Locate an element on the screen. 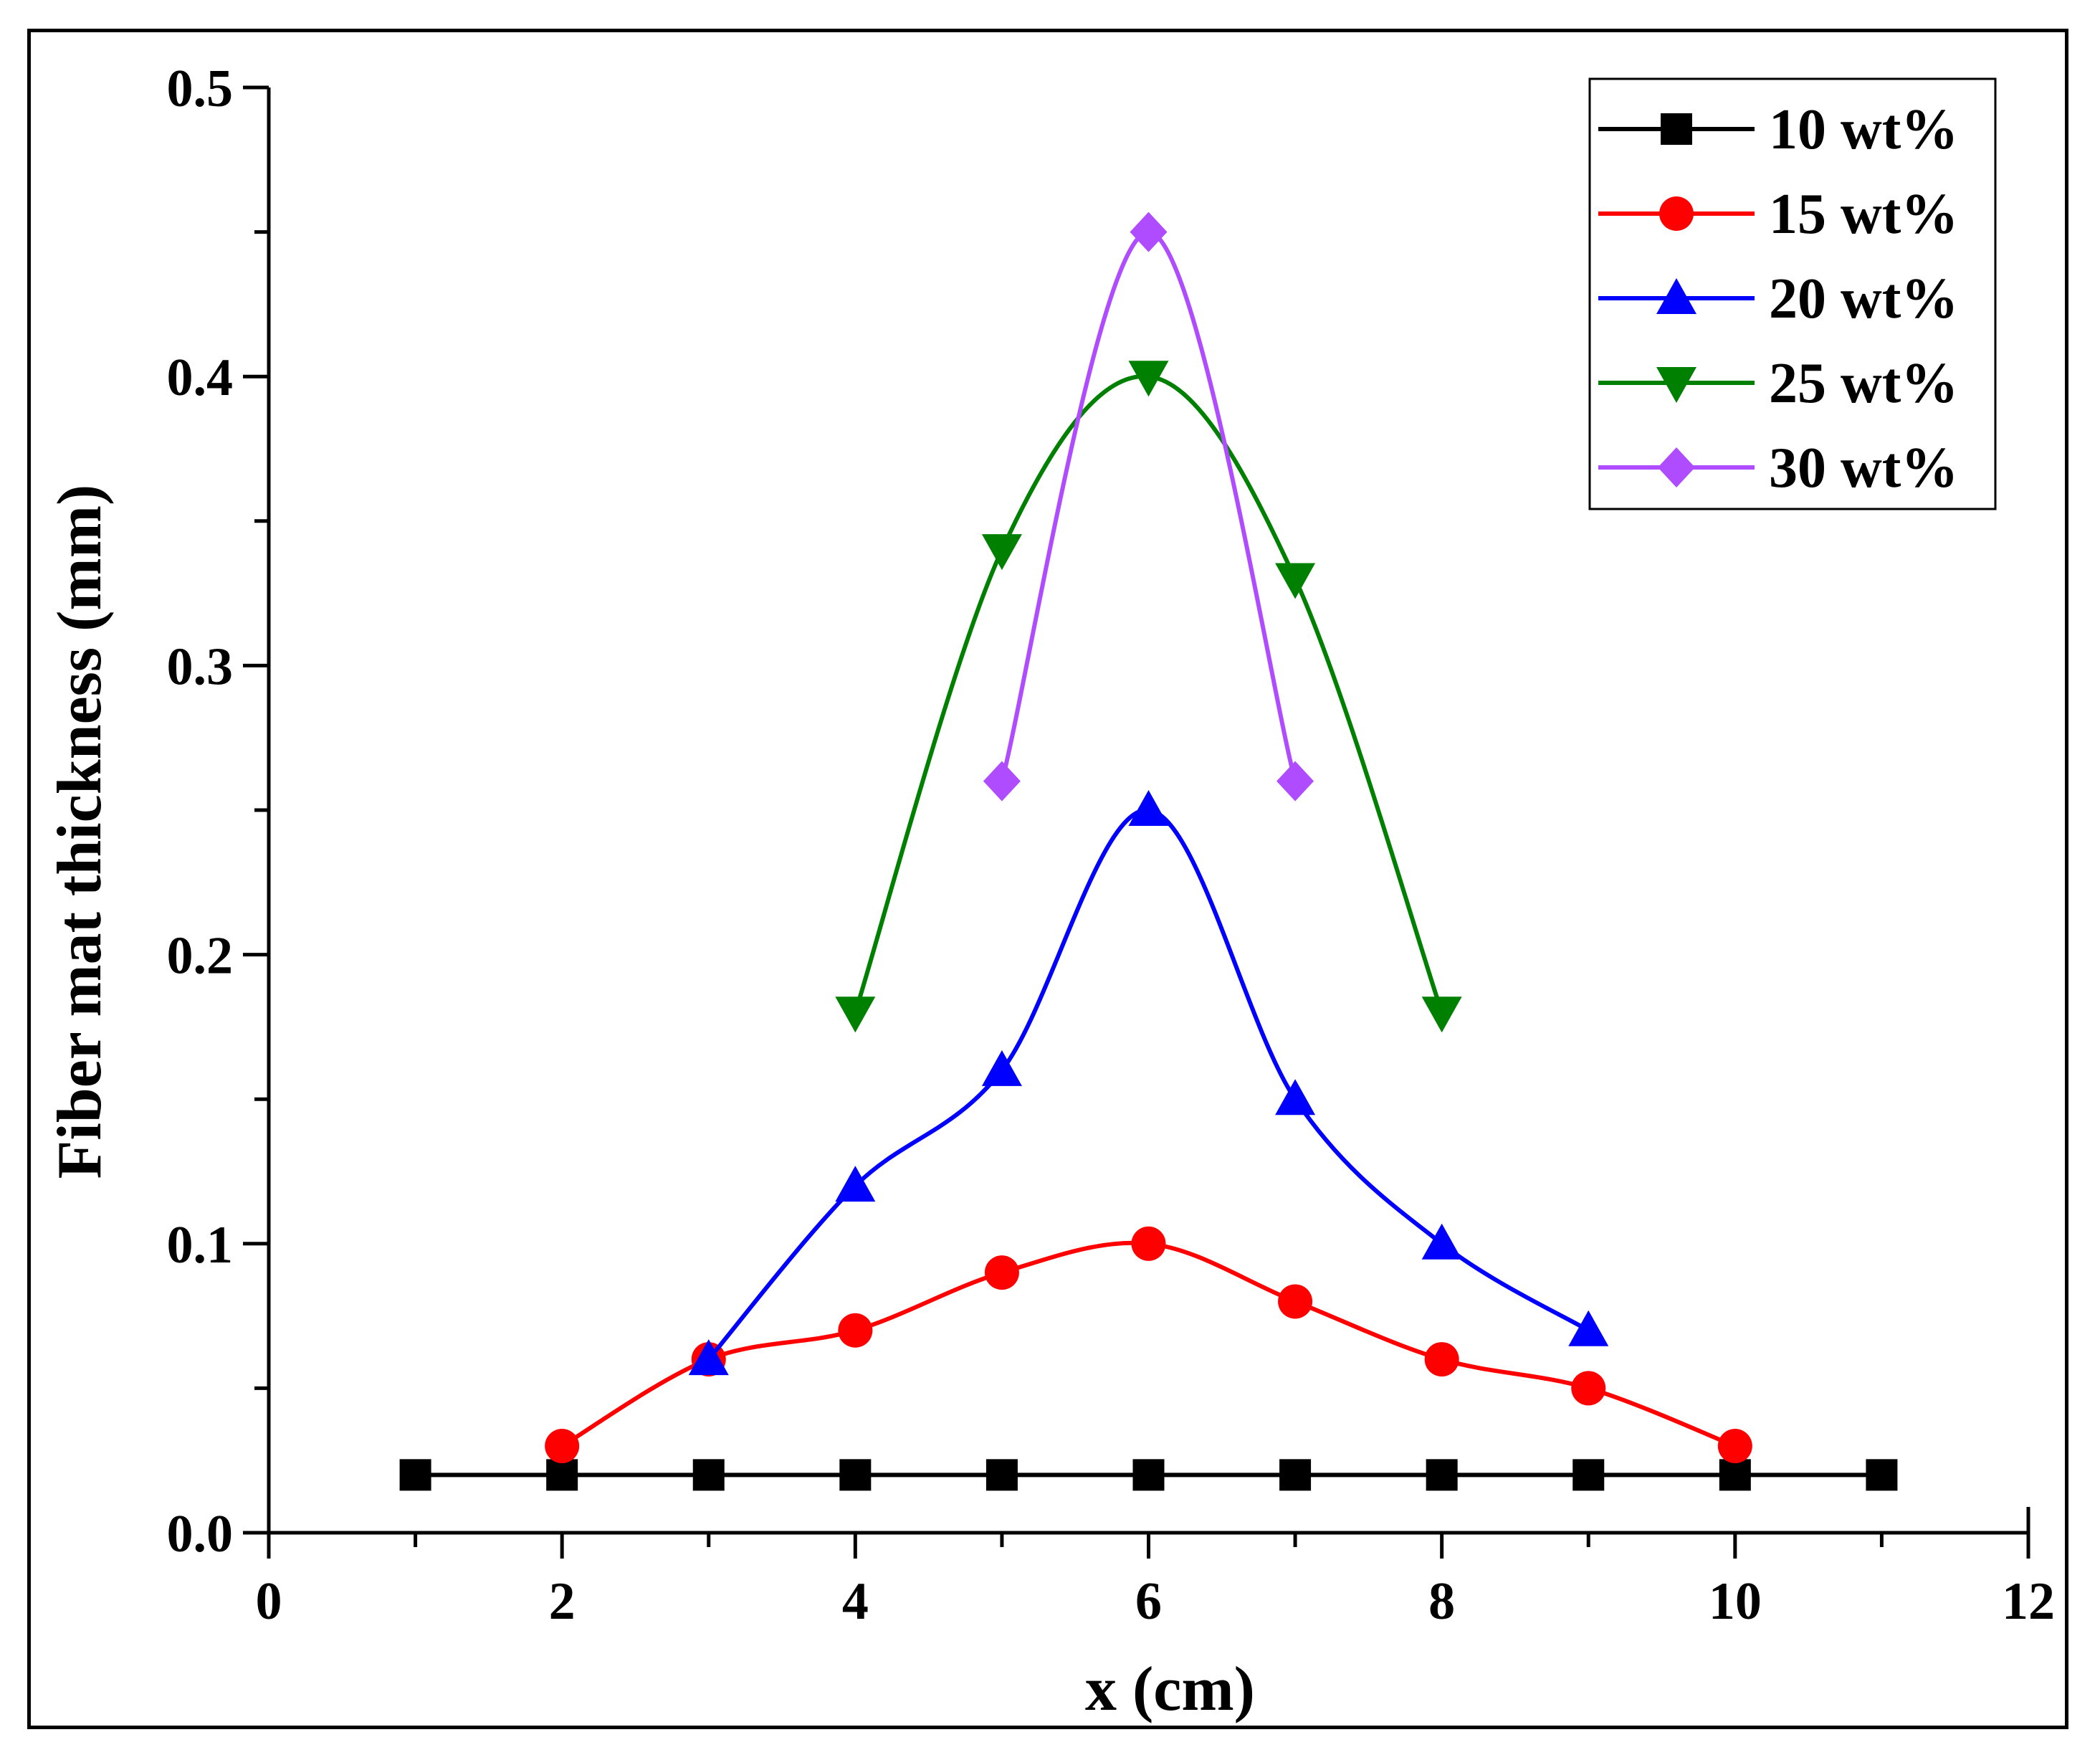  x-tick-label: 12 is located at coordinates (2028, 1601).